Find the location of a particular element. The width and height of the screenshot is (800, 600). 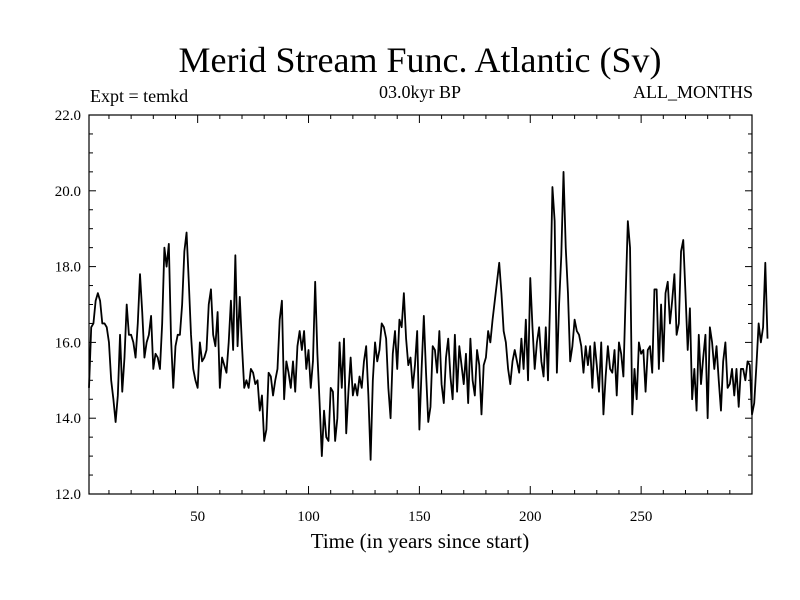

y-tick-label: 22.0 is located at coordinates (68, 116).